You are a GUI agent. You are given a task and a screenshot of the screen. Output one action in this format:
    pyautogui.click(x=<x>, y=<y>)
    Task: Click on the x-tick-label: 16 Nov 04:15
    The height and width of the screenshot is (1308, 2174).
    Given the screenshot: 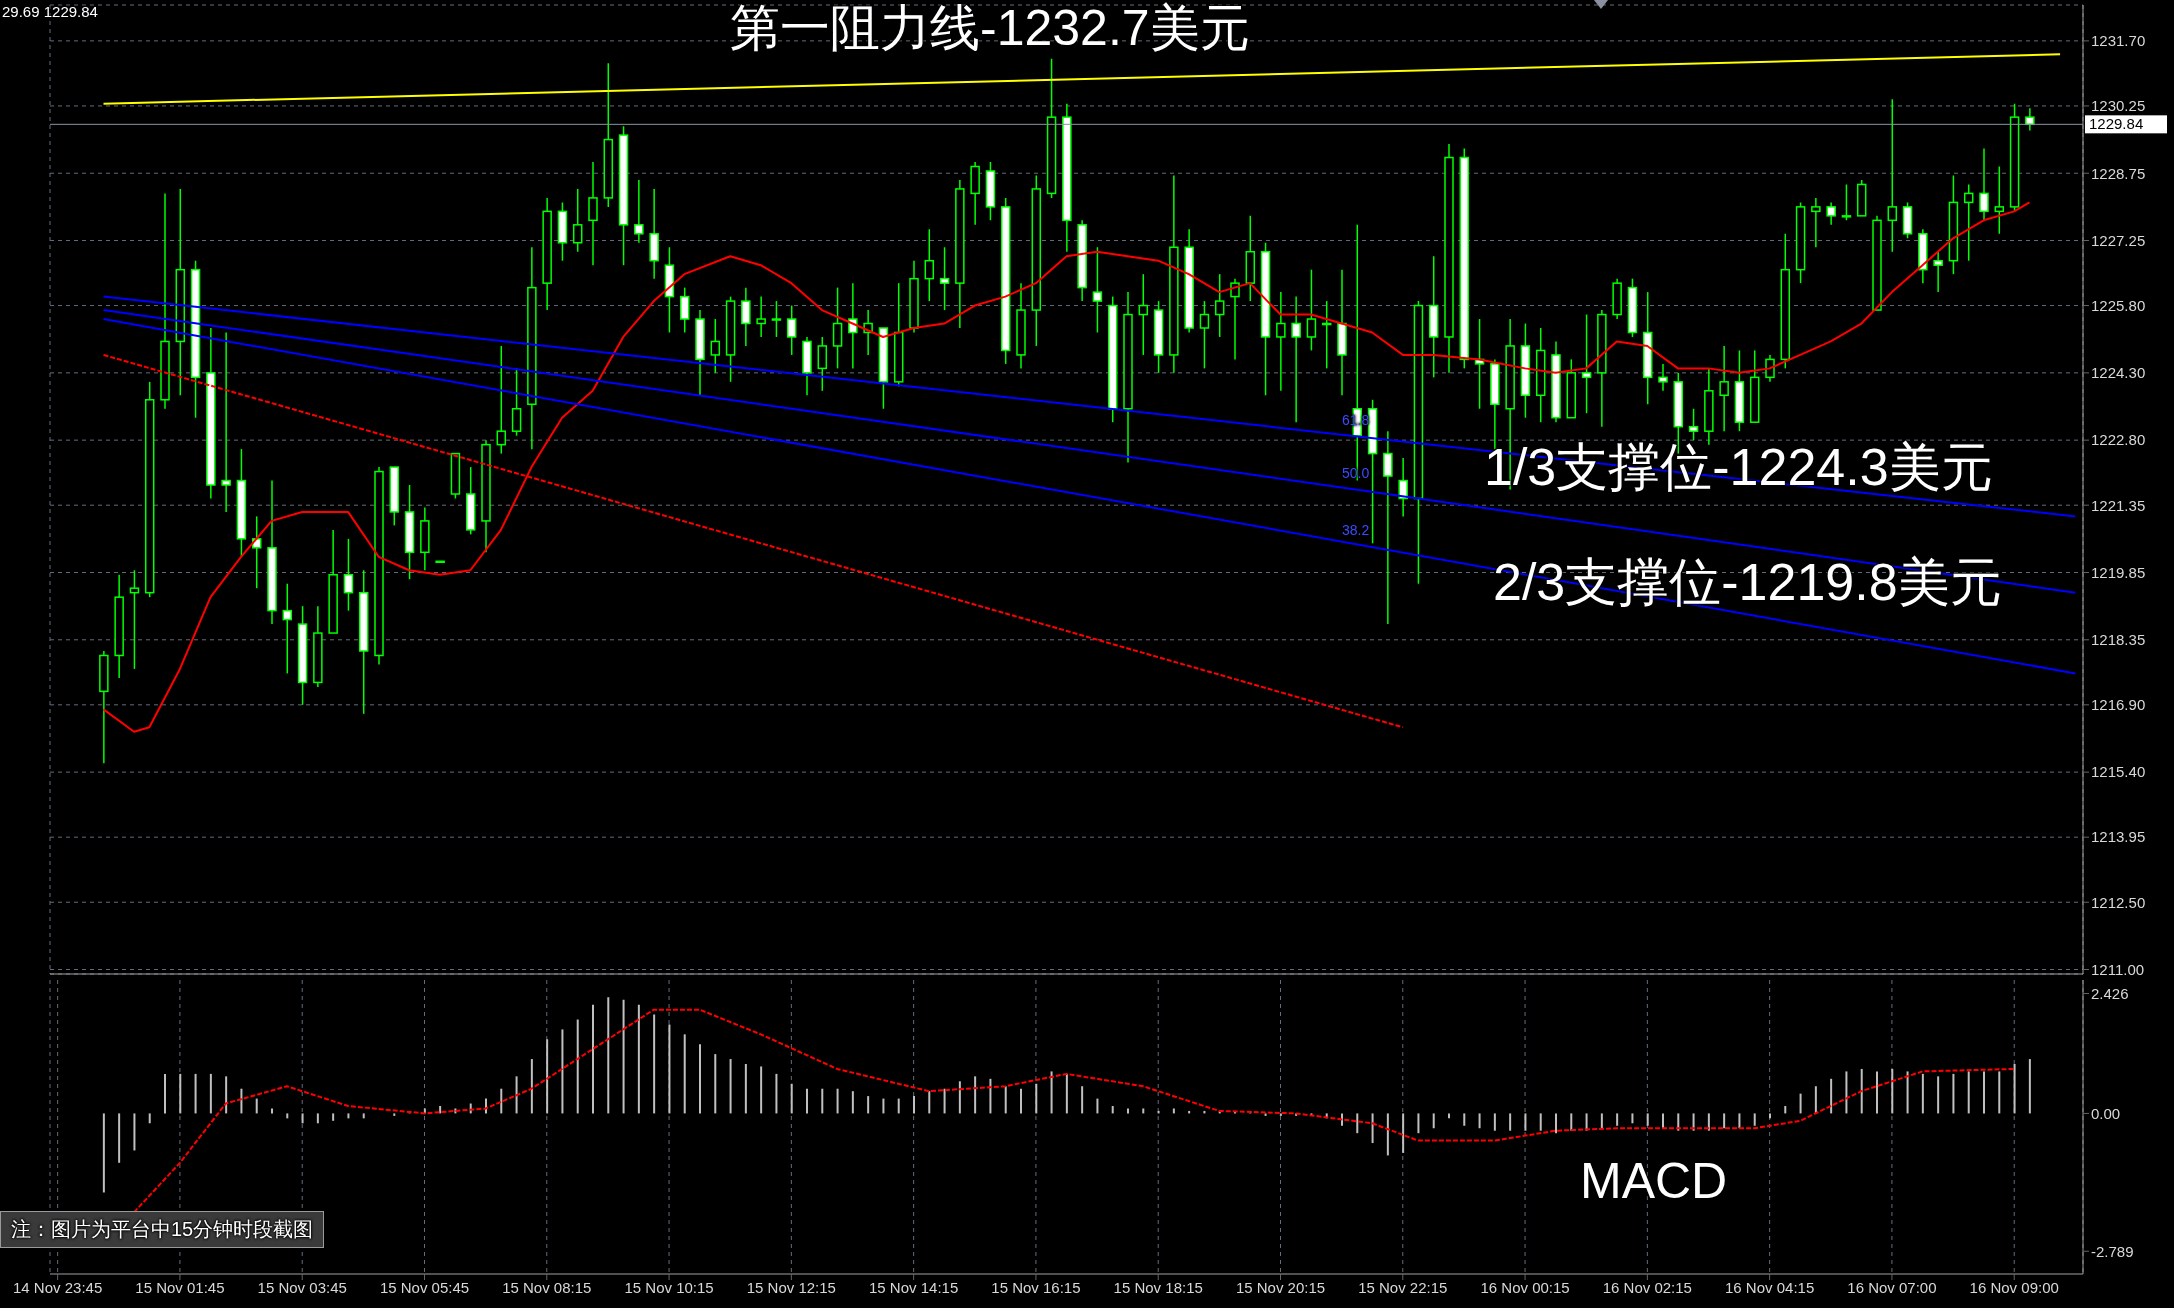 What is the action you would take?
    pyautogui.click(x=1770, y=1287)
    